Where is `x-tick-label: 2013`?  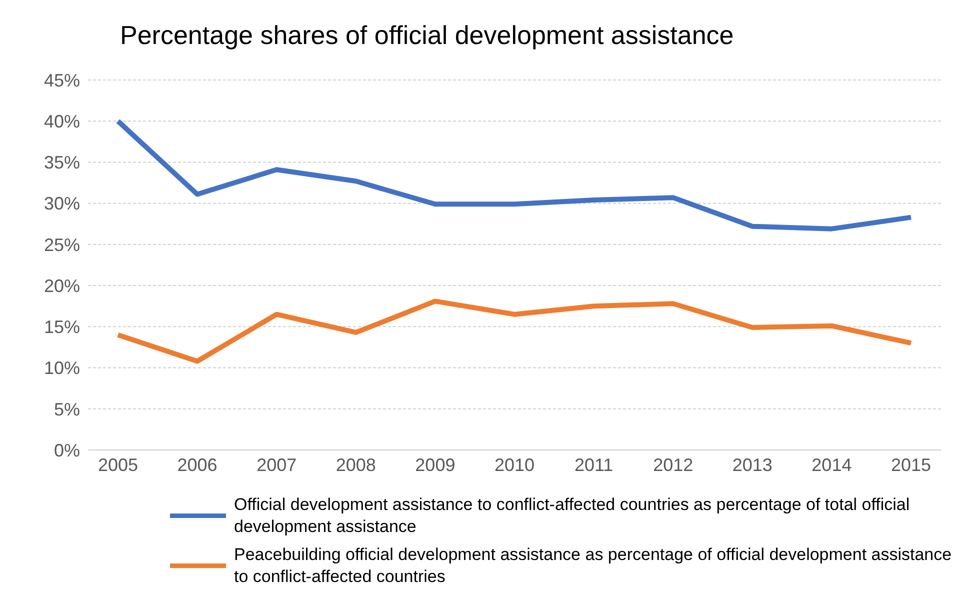 x-tick-label: 2013 is located at coordinates (752, 464).